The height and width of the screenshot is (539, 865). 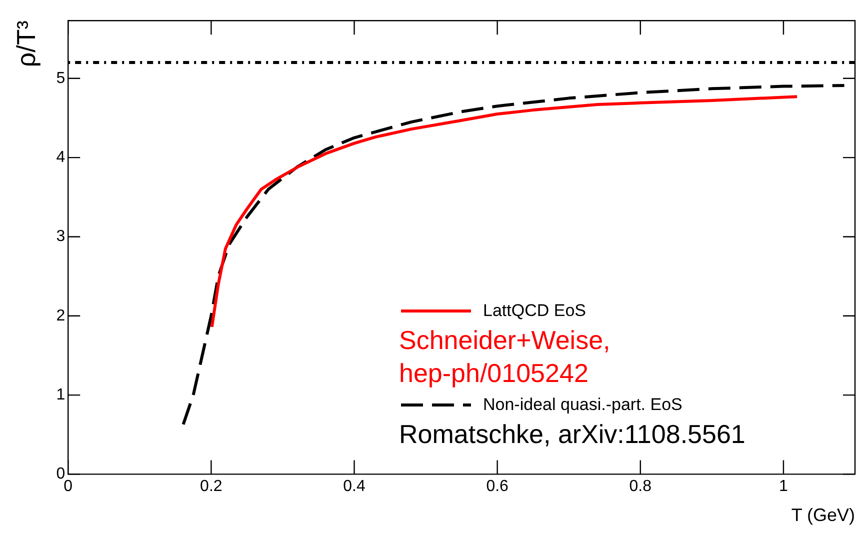 I want to click on y-tick-label: 2, so click(x=61, y=315).